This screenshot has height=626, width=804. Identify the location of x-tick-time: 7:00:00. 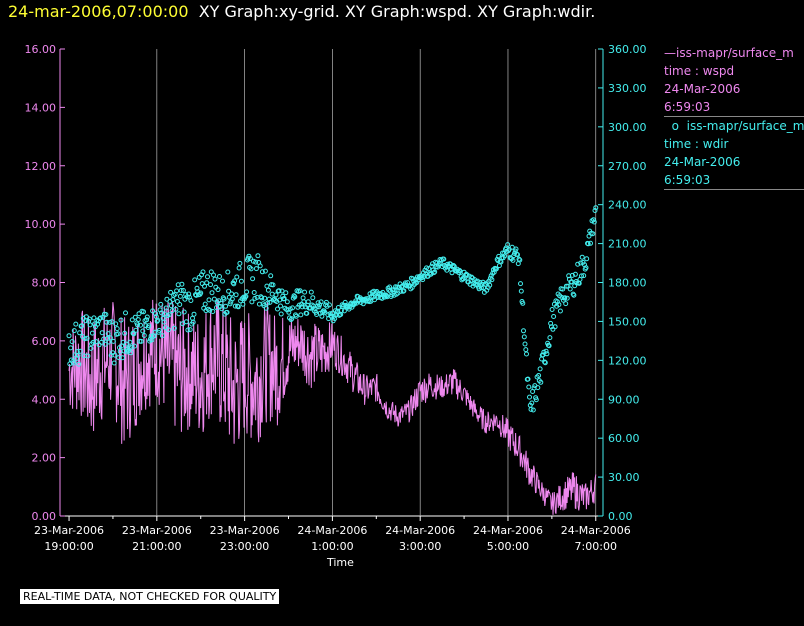
(596, 546).